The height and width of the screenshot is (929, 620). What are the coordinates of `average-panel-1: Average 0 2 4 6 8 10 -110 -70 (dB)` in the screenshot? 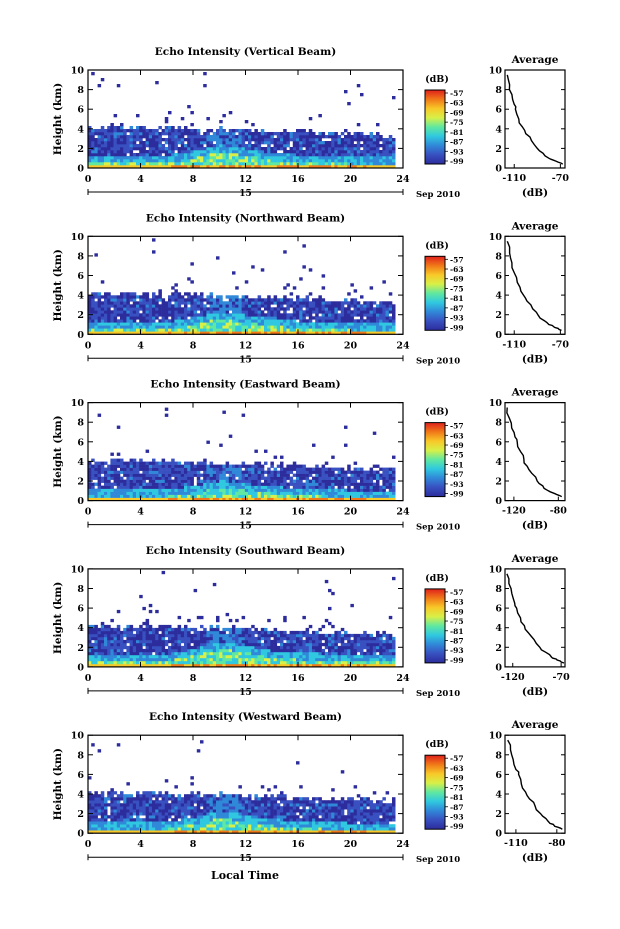 It's located at (529, 126).